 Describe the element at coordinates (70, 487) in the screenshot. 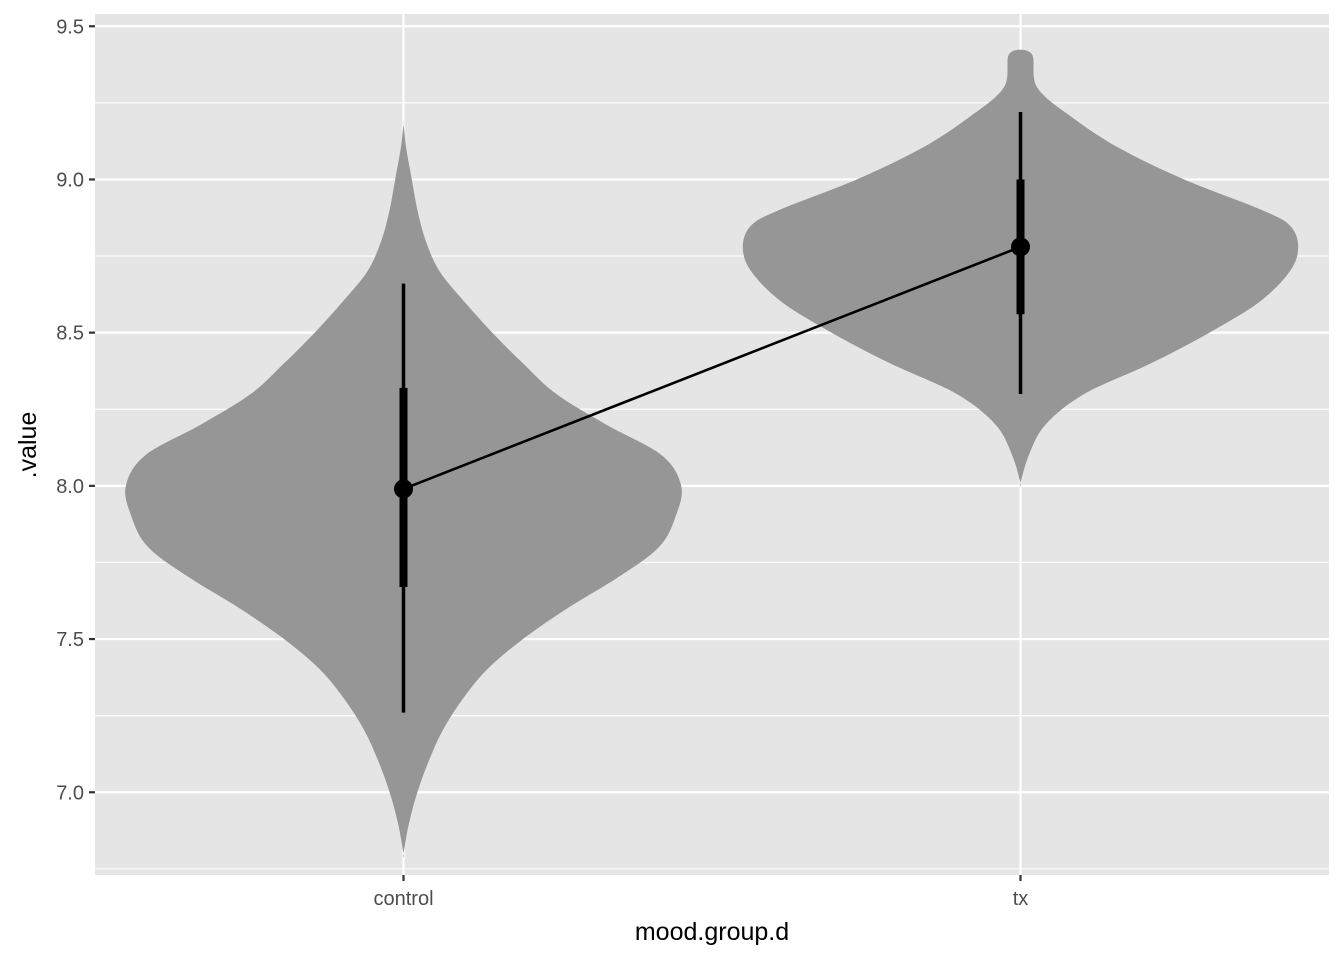

I see `y-tick-label: 8.0` at that location.